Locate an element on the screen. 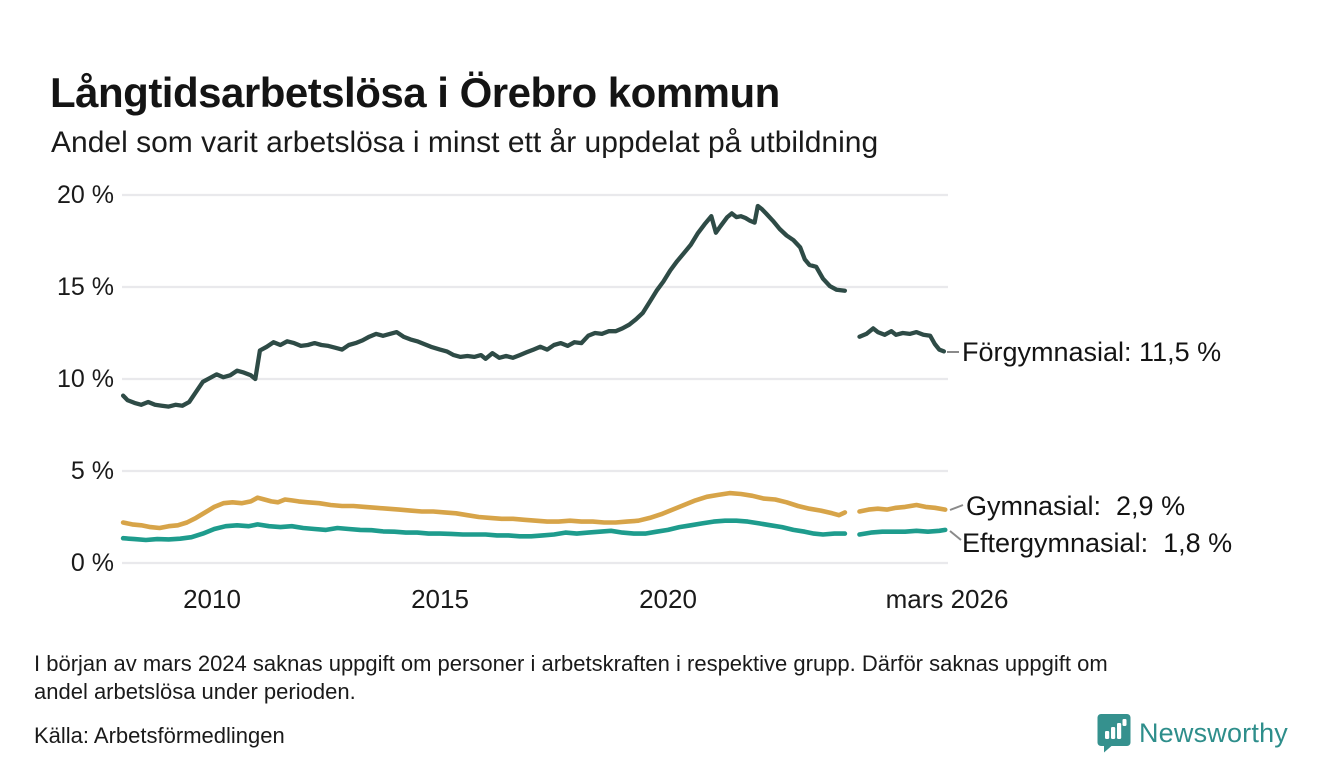 This screenshot has height=780, width=1340. bar-small is located at coordinates (1107, 735).